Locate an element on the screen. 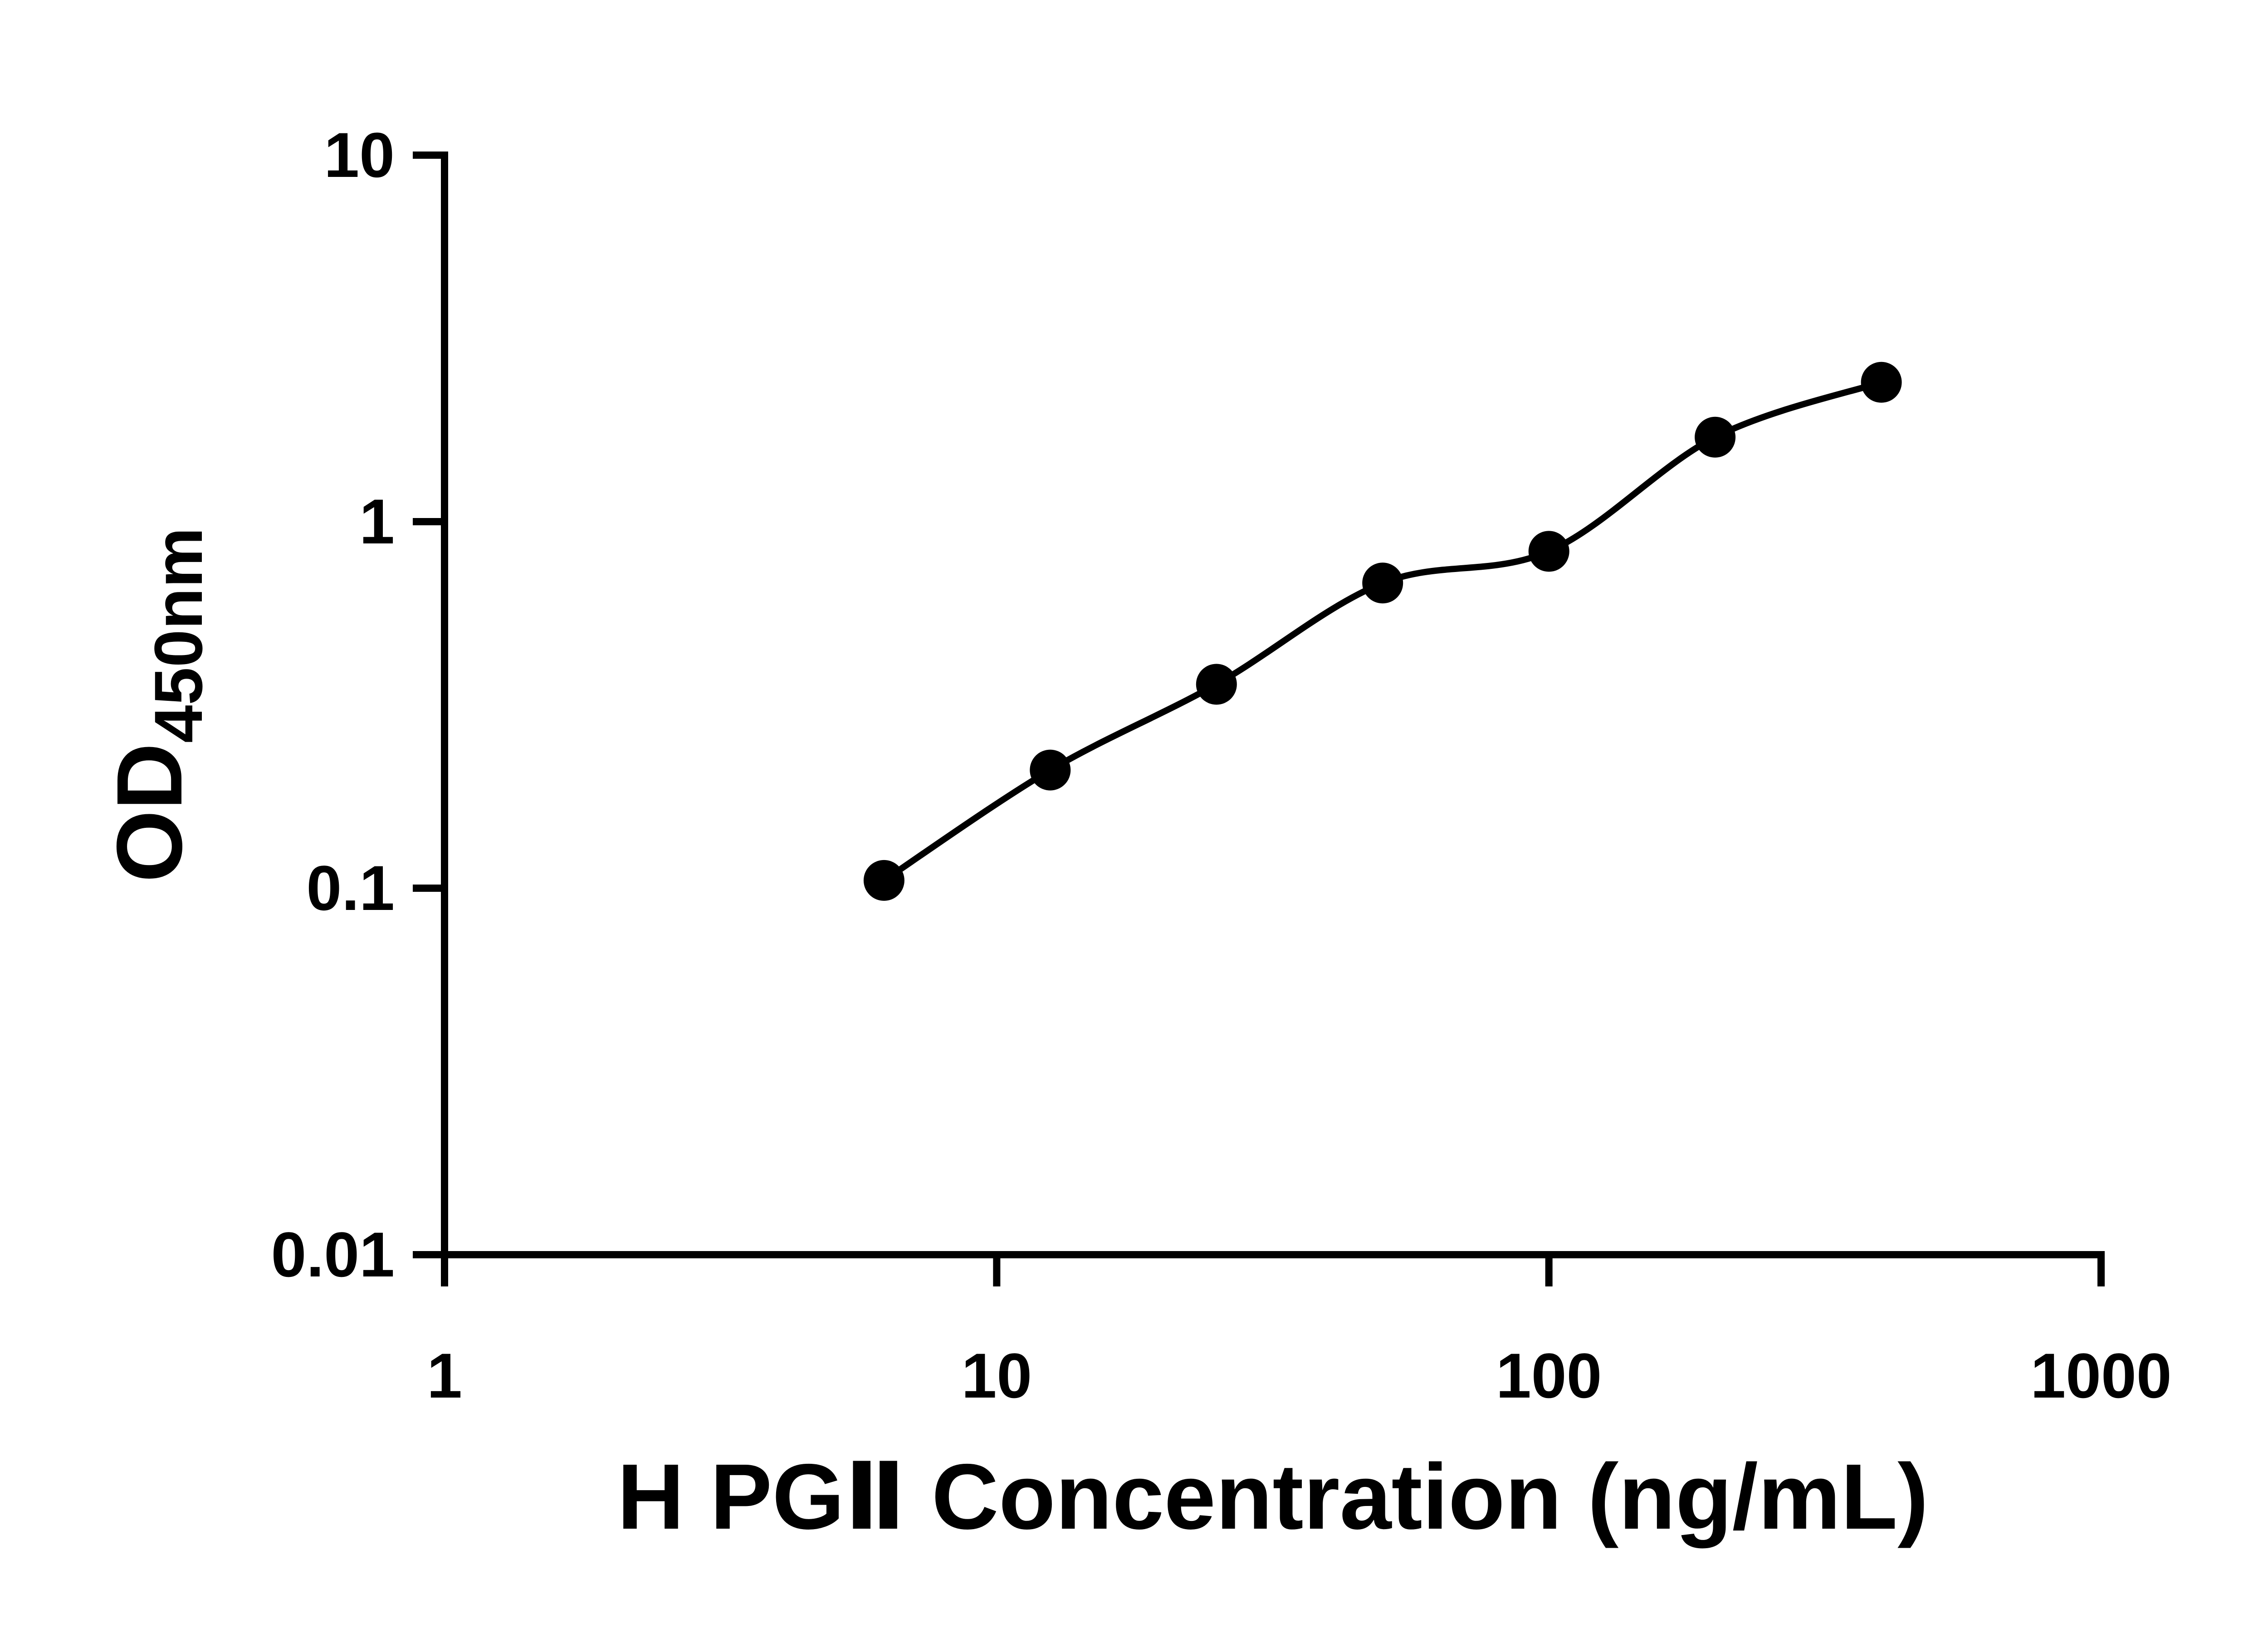  y-axis-title: OD450nm is located at coordinates (157, 705).